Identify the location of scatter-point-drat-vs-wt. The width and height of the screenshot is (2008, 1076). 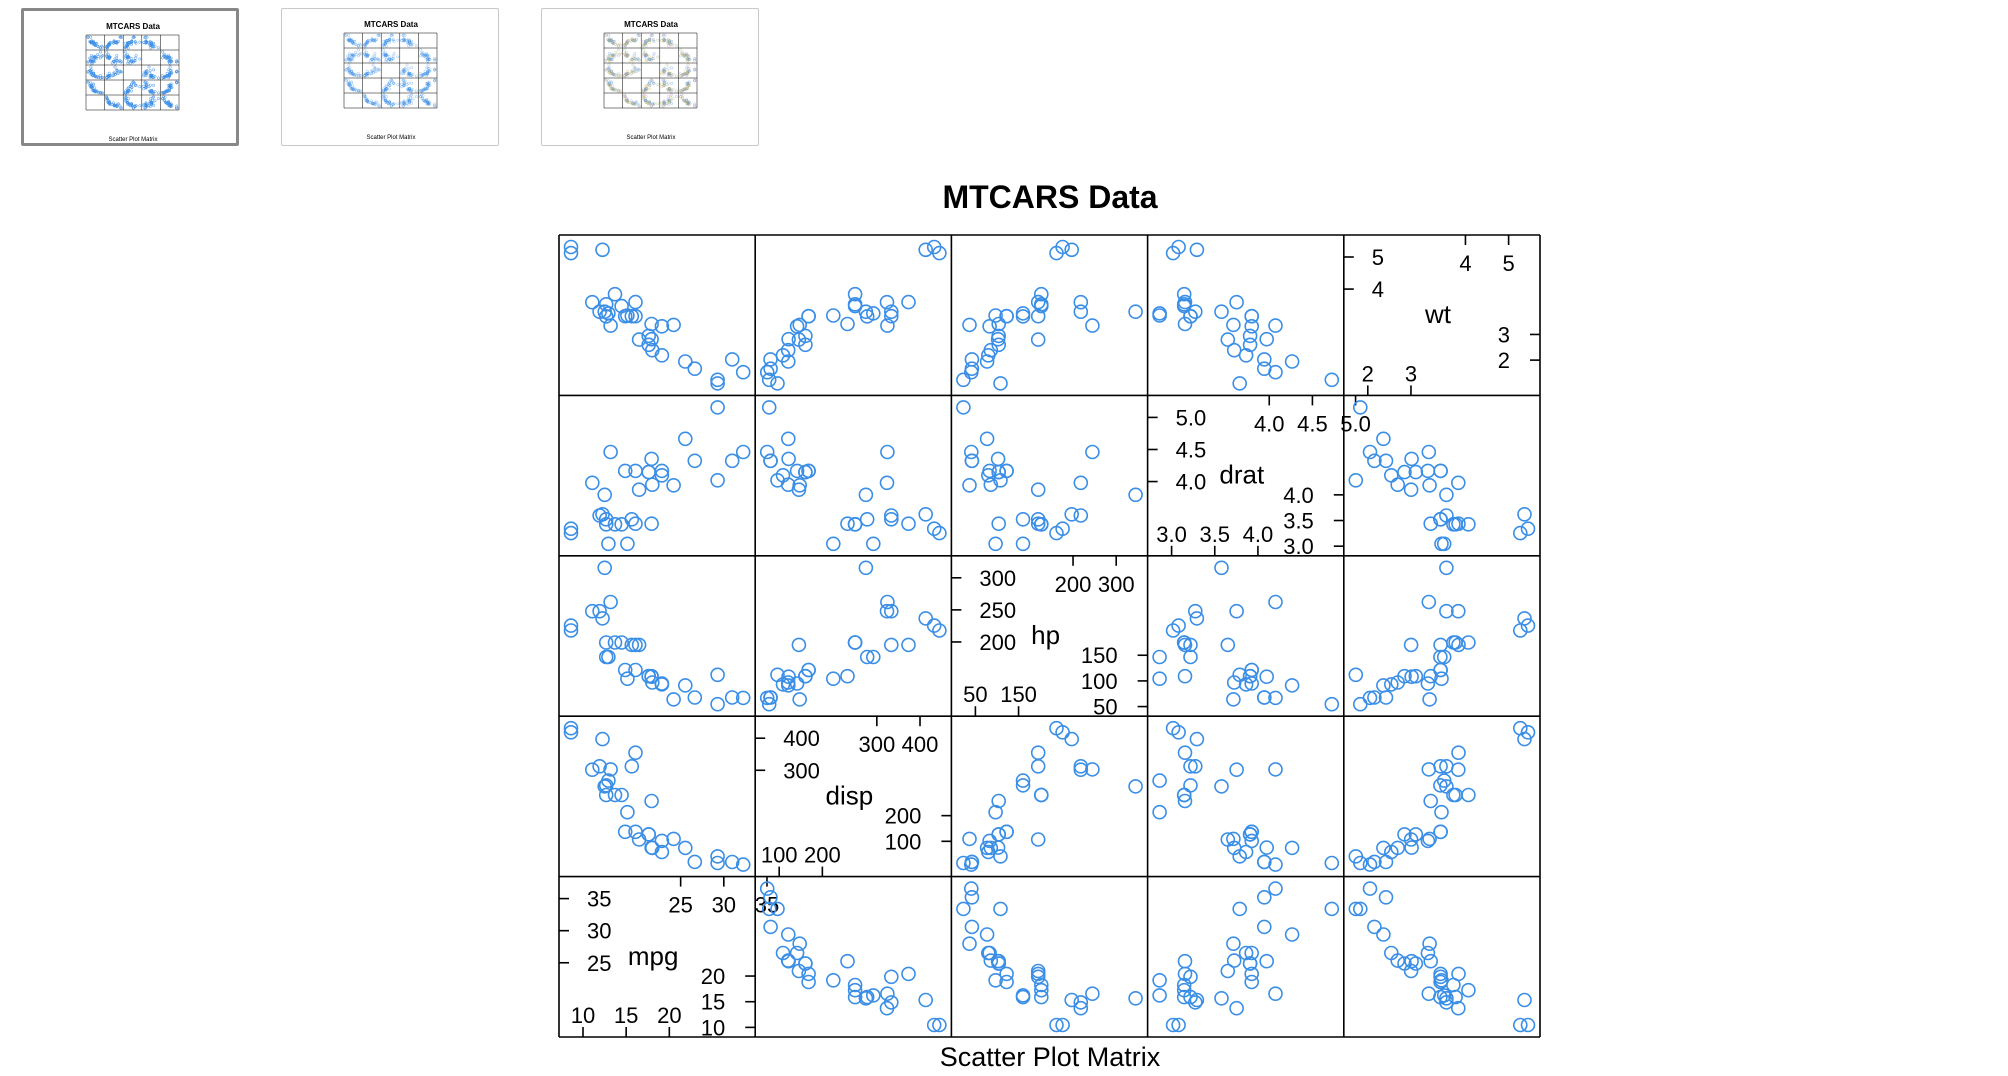
(1397, 485).